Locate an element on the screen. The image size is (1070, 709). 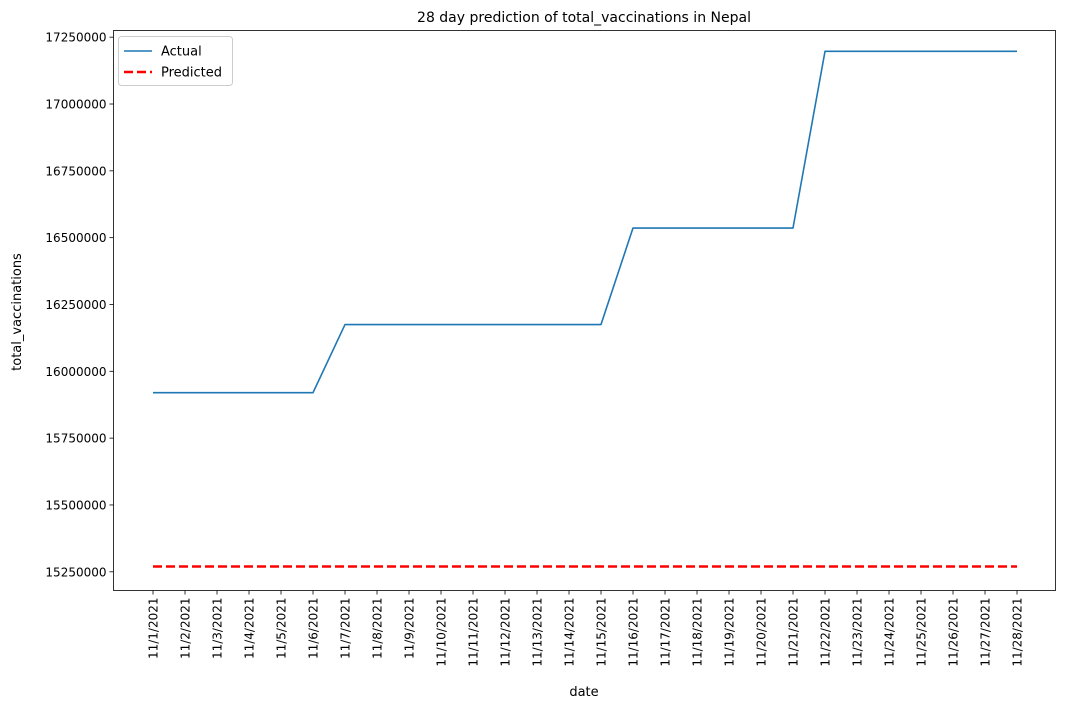
x-tick-label: 11/17/2021 is located at coordinates (666, 632).